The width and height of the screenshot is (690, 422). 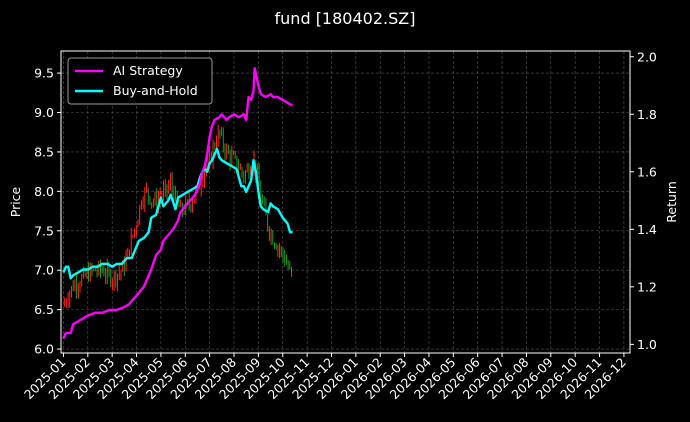 What do you see at coordinates (647, 286) in the screenshot?
I see `y-right-tick-label: 1.2` at bounding box center [647, 286].